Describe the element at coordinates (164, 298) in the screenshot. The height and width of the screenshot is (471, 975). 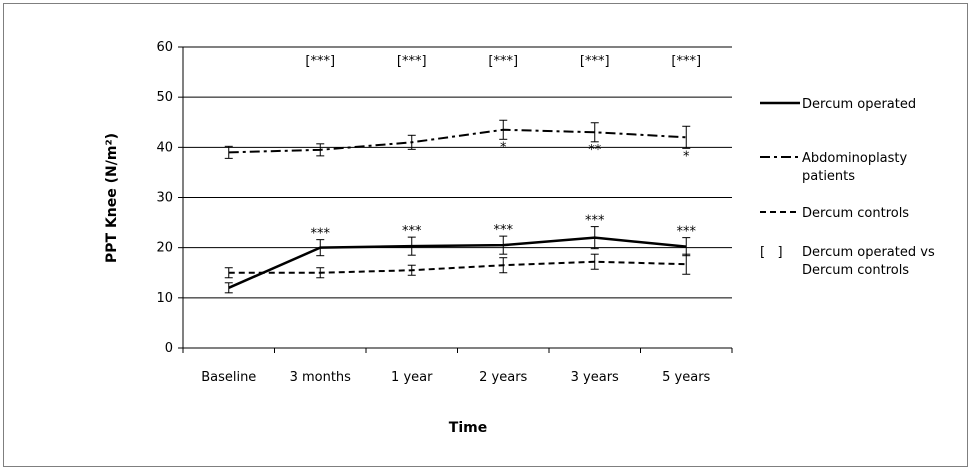
I see `y-tick-label-10: 10` at that location.